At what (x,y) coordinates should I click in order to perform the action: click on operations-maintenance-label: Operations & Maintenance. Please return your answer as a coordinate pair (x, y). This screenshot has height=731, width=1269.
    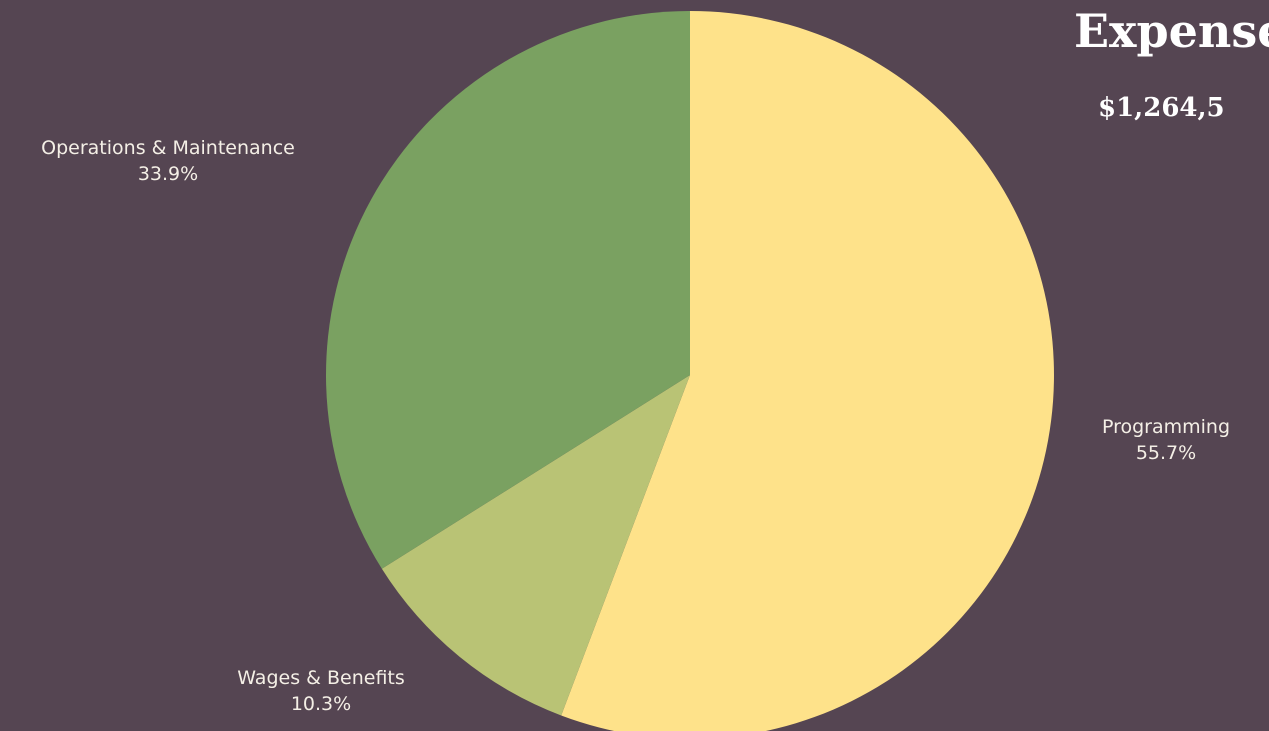
    Looking at the image, I should click on (168, 148).